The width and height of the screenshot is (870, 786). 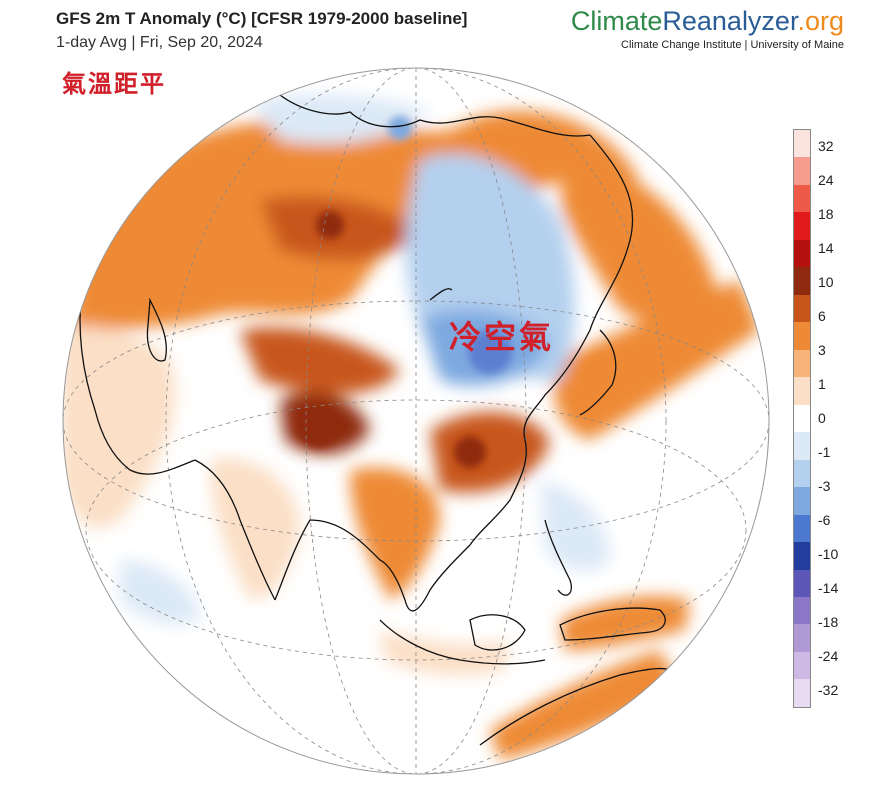 I want to click on brand-word-reanalyzer: Reanalyzer, so click(x=730, y=21).